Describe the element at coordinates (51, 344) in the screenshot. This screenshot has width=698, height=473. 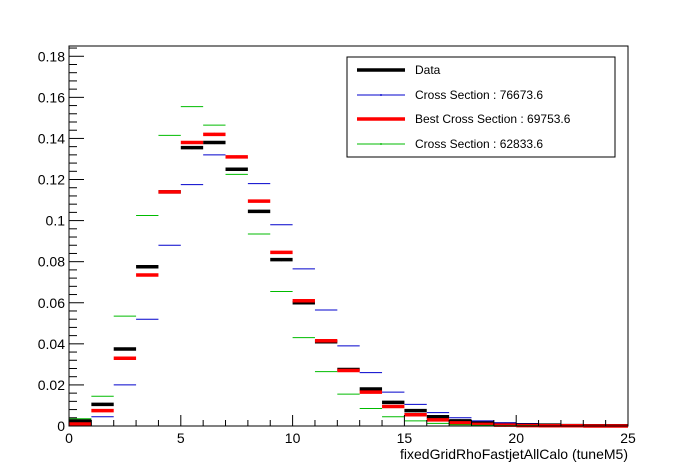
I see `y-tick-label: 0.04` at that location.